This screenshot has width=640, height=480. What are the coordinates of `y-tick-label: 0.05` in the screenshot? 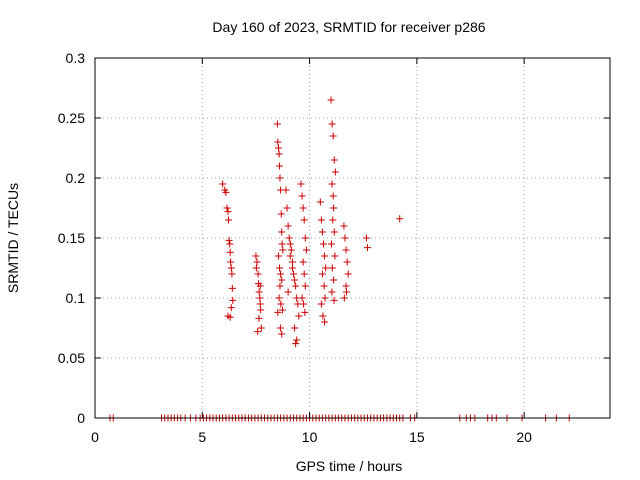 It's located at (71, 358).